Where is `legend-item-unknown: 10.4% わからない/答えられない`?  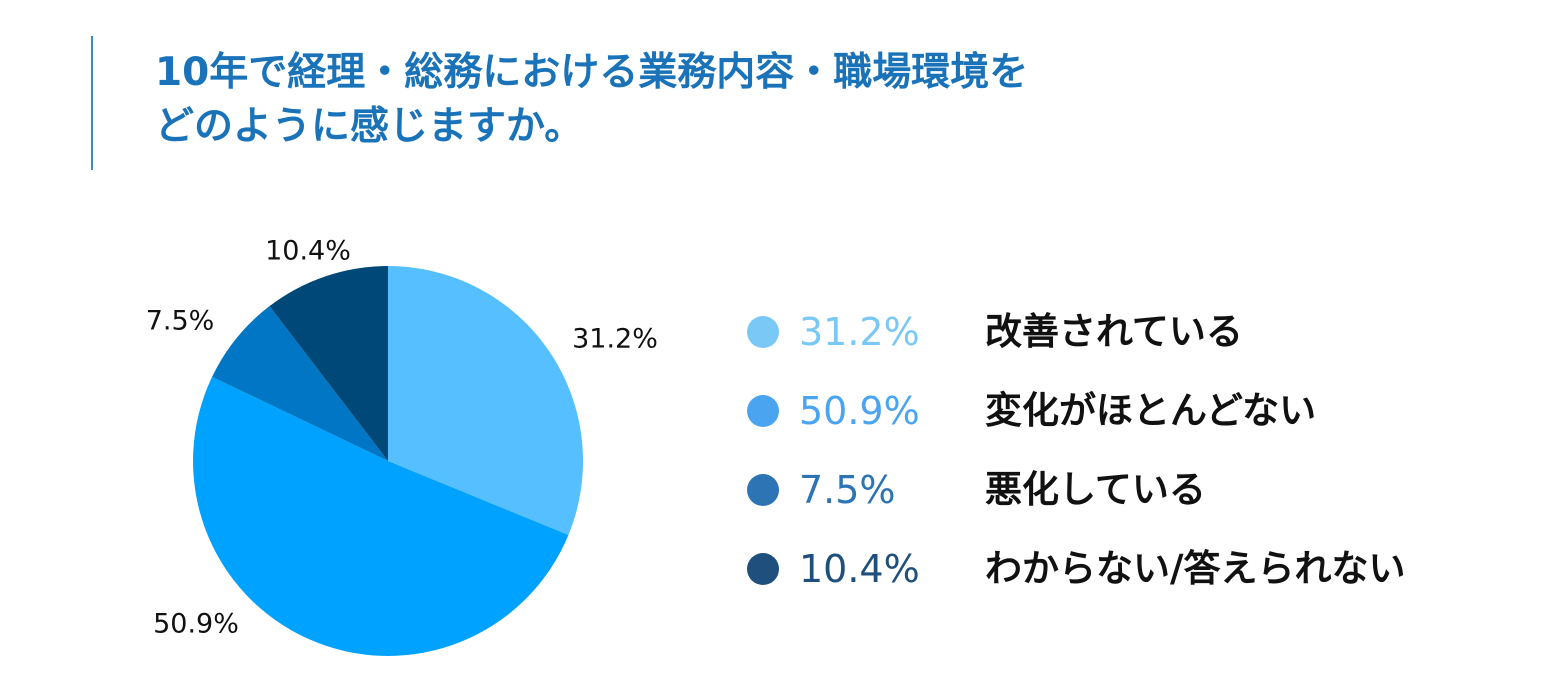
legend-item-unknown: 10.4% わからない/答えられない is located at coordinates (1105, 582).